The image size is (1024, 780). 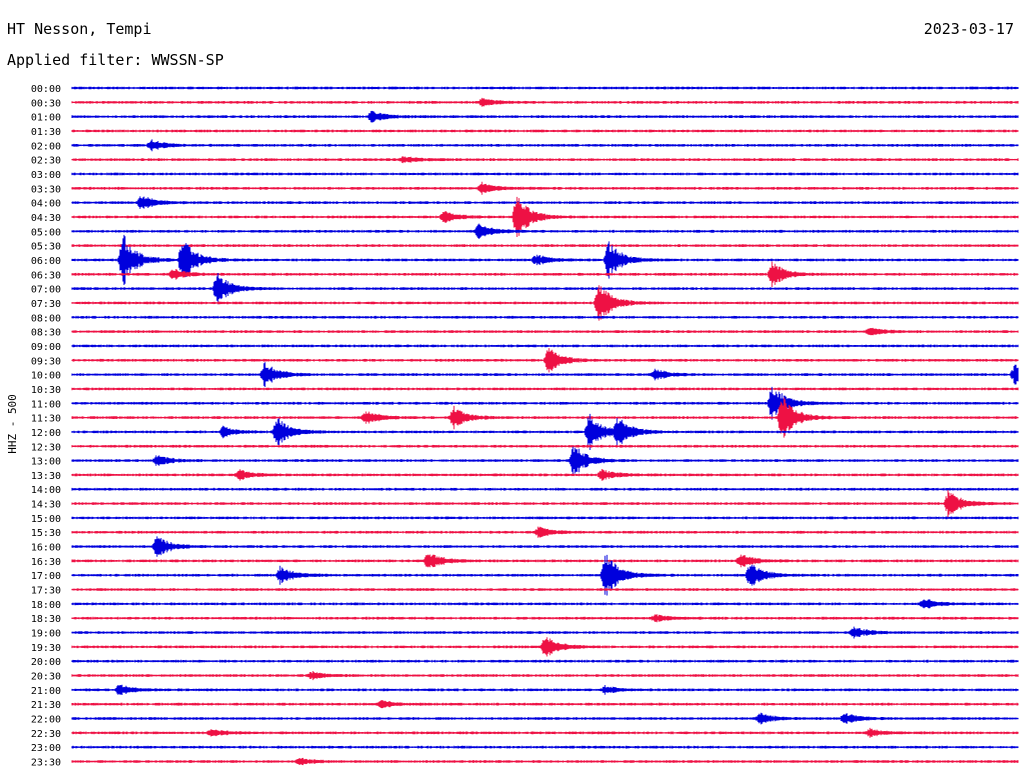 I want to click on row-label: 14:30, so click(x=46, y=505).